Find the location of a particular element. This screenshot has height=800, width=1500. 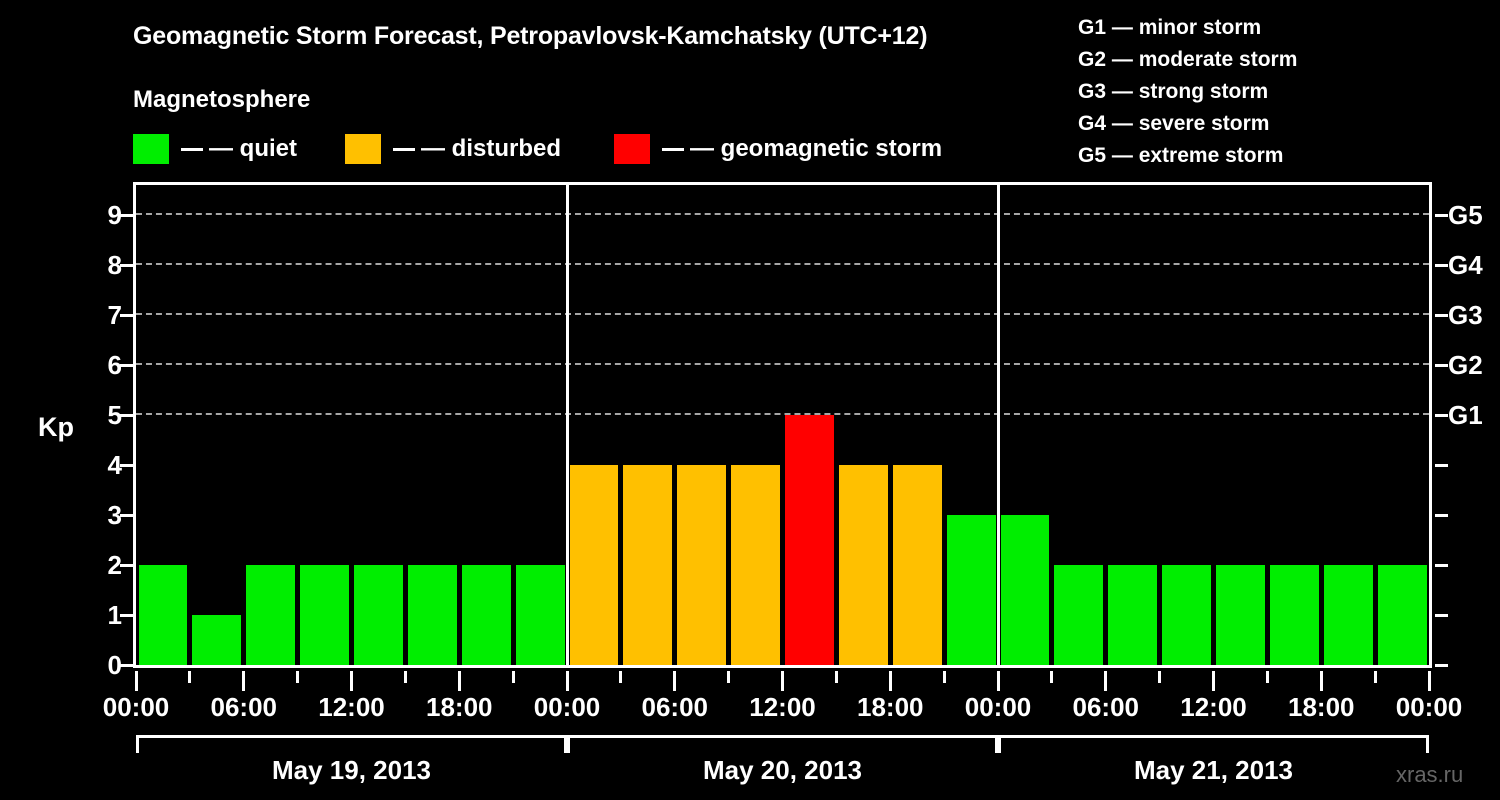

right-axis-tick-label-g1: G1 is located at coordinates (1465, 415).